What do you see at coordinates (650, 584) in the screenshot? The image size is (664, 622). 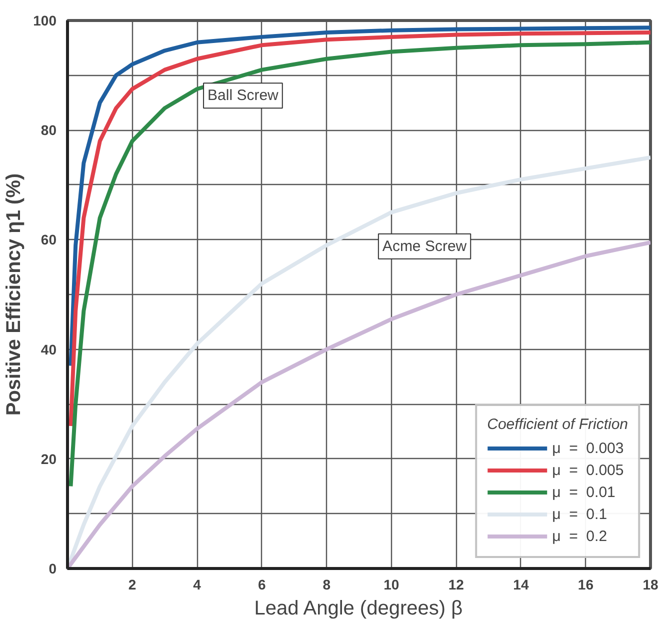 I see `x-tick-label: 18` at bounding box center [650, 584].